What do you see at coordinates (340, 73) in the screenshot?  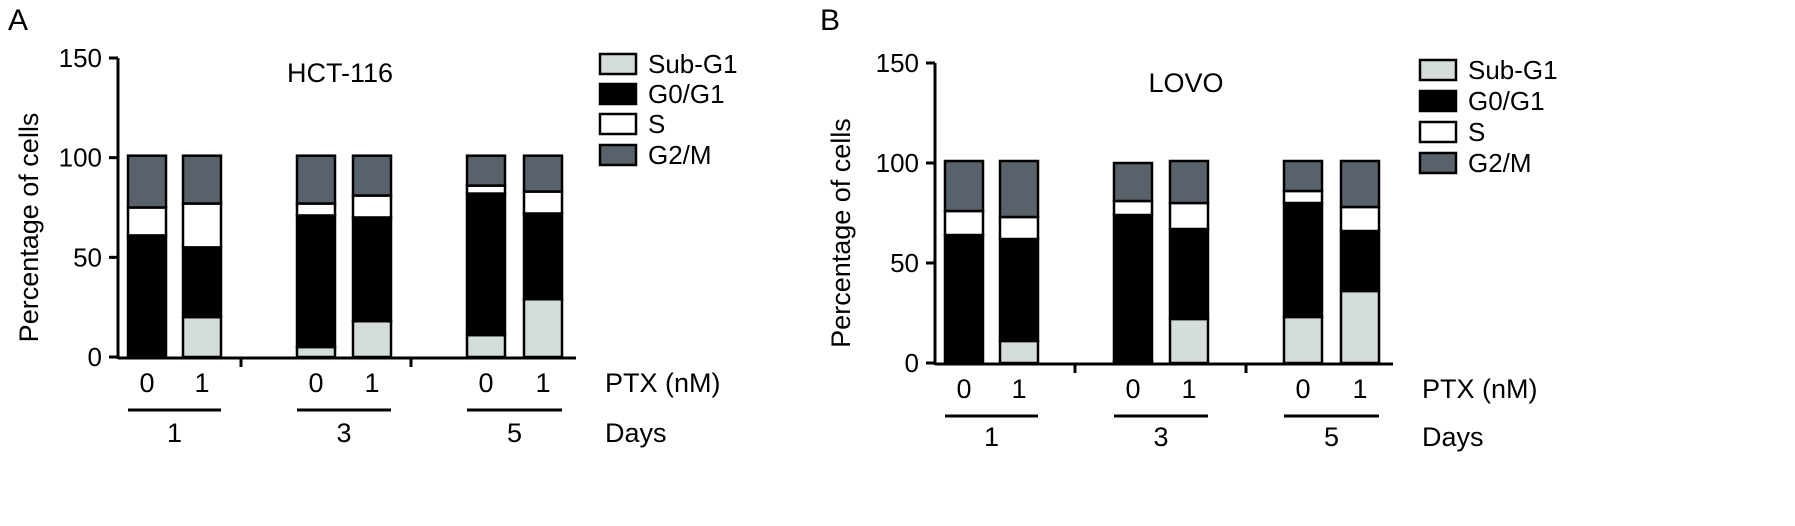 I see `chart-title: HCT-116` at bounding box center [340, 73].